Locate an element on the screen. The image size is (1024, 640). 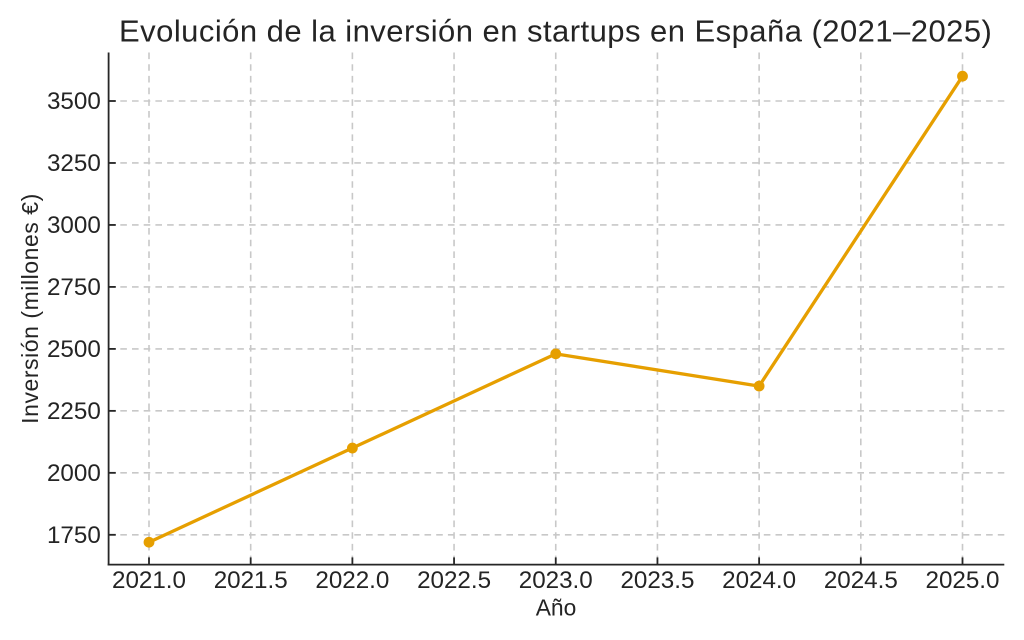
svg-text: 2023.5 is located at coordinates (657, 580).